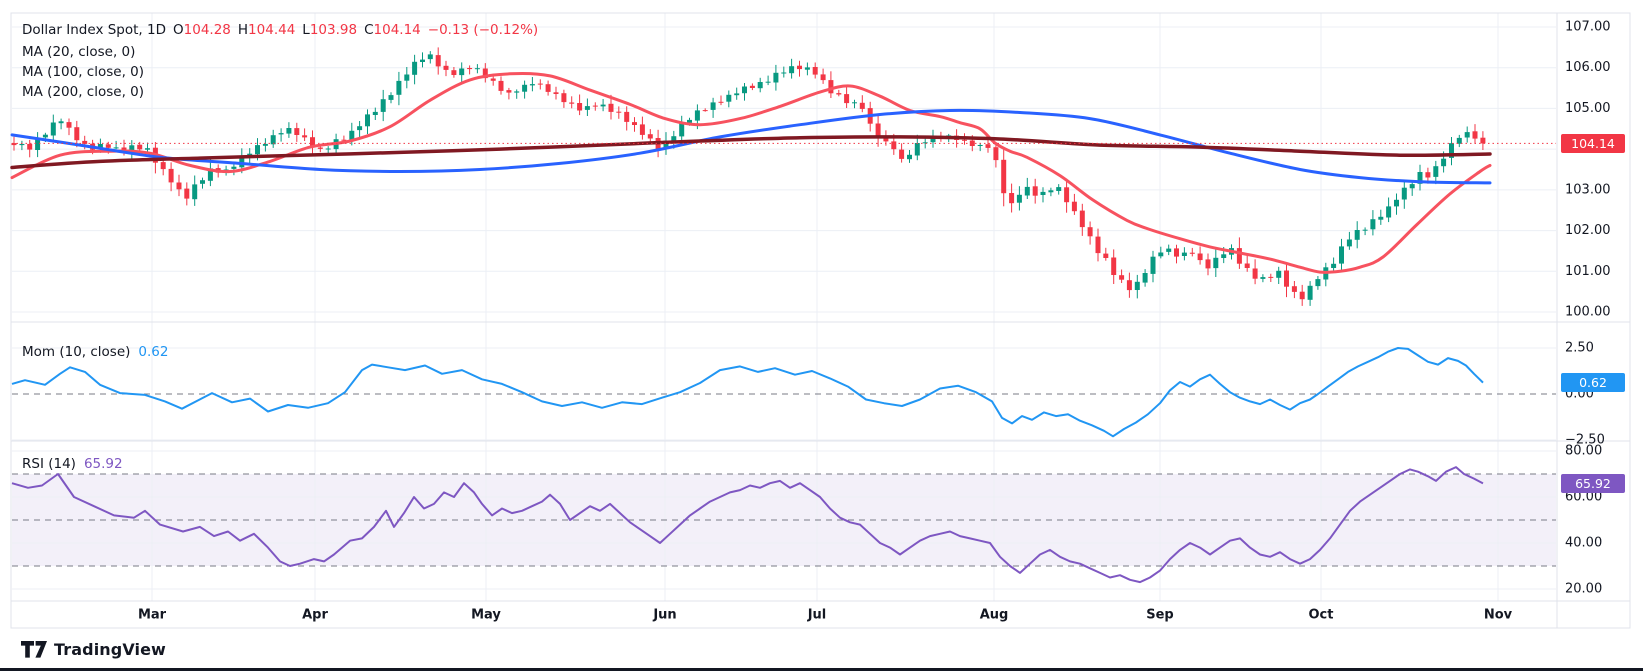  I want to click on rsi-axis-label: 60.00, so click(1583, 497).